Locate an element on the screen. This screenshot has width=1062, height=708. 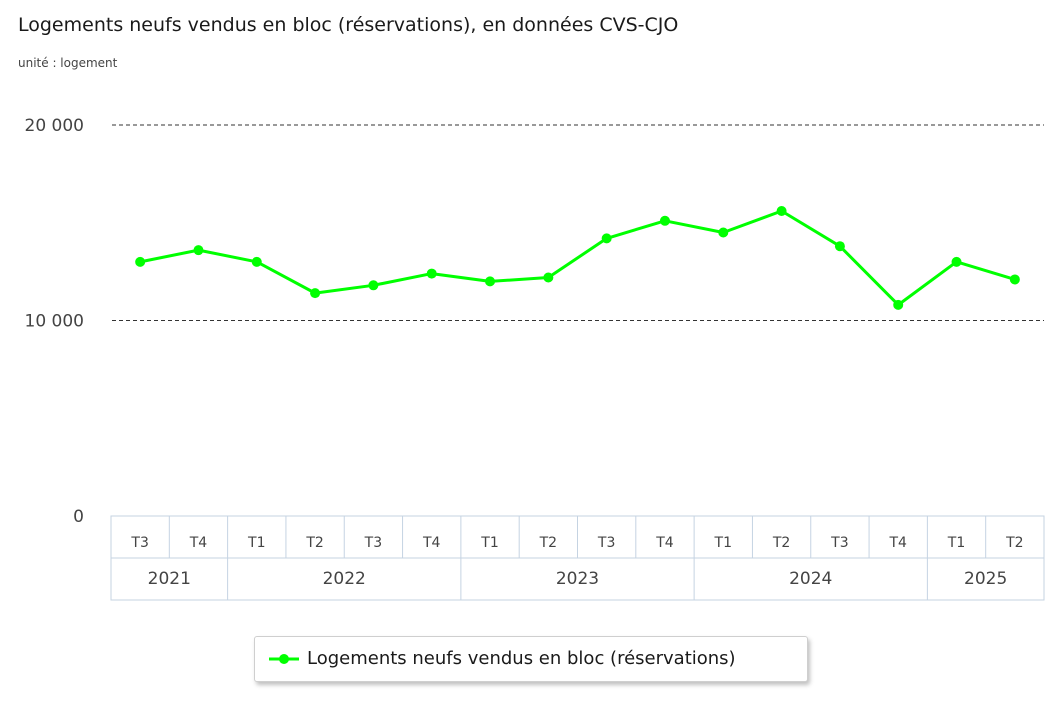
x-year-label: 2021 is located at coordinates (169, 579).